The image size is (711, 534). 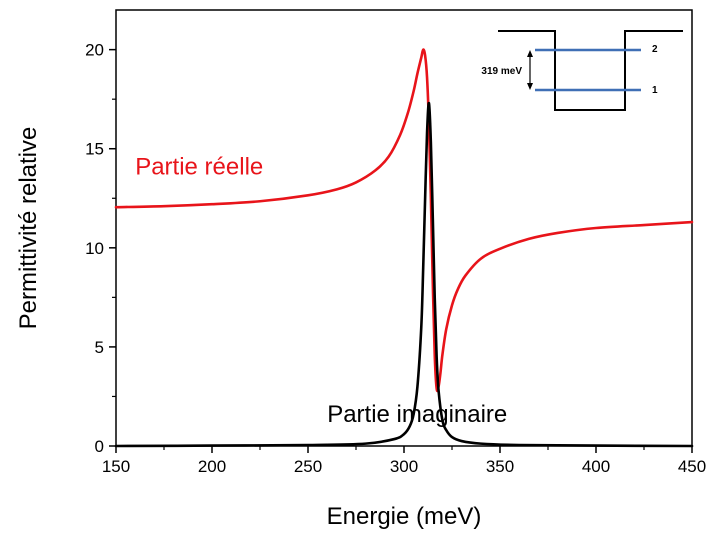 What do you see at coordinates (99, 347) in the screenshot?
I see `y-tick-label: 5` at bounding box center [99, 347].